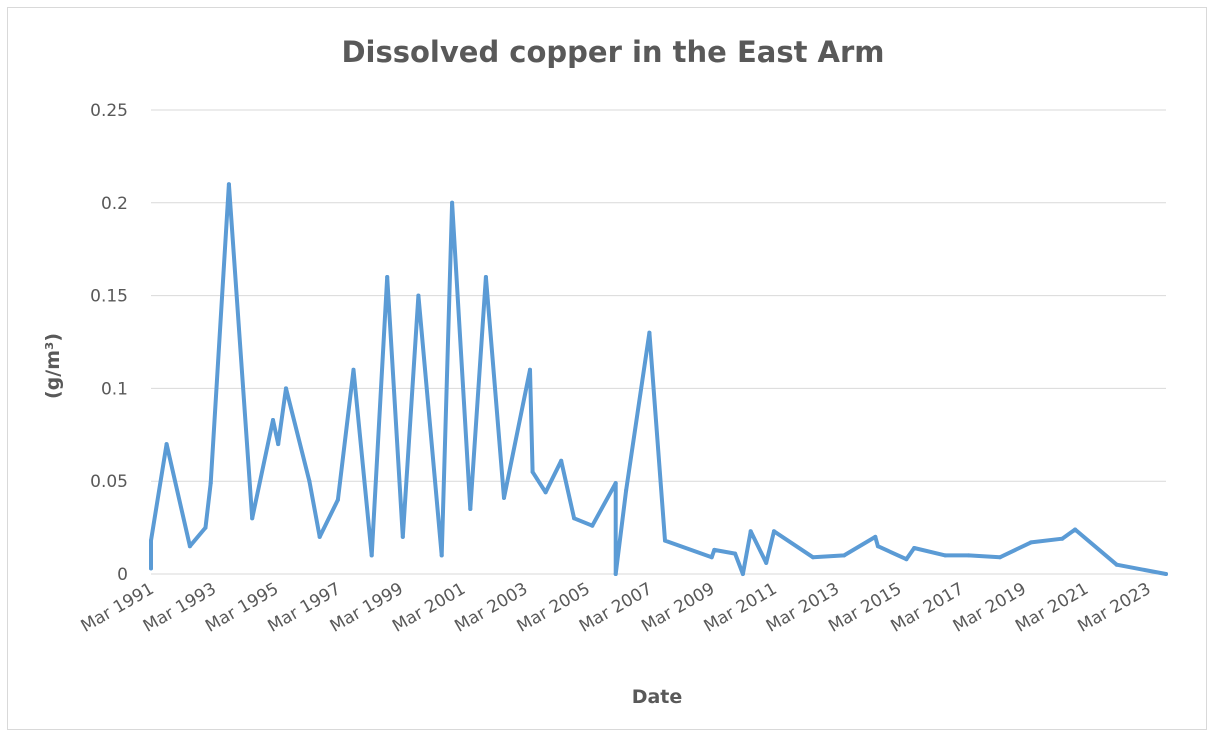 The height and width of the screenshot is (738, 1216). I want to click on y-tick-label: 0.15, so click(109, 297).